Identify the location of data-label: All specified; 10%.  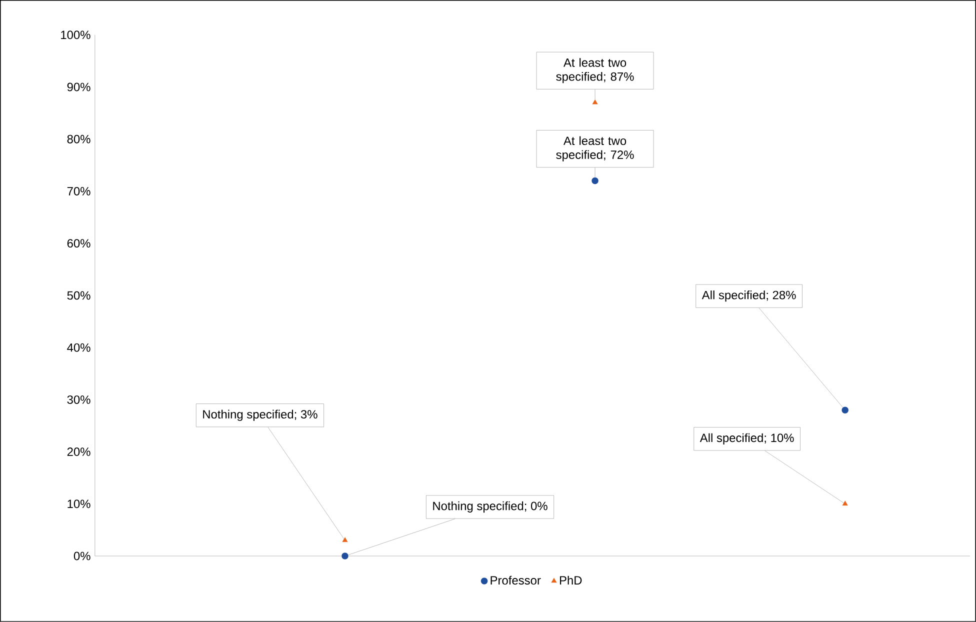
(747, 438).